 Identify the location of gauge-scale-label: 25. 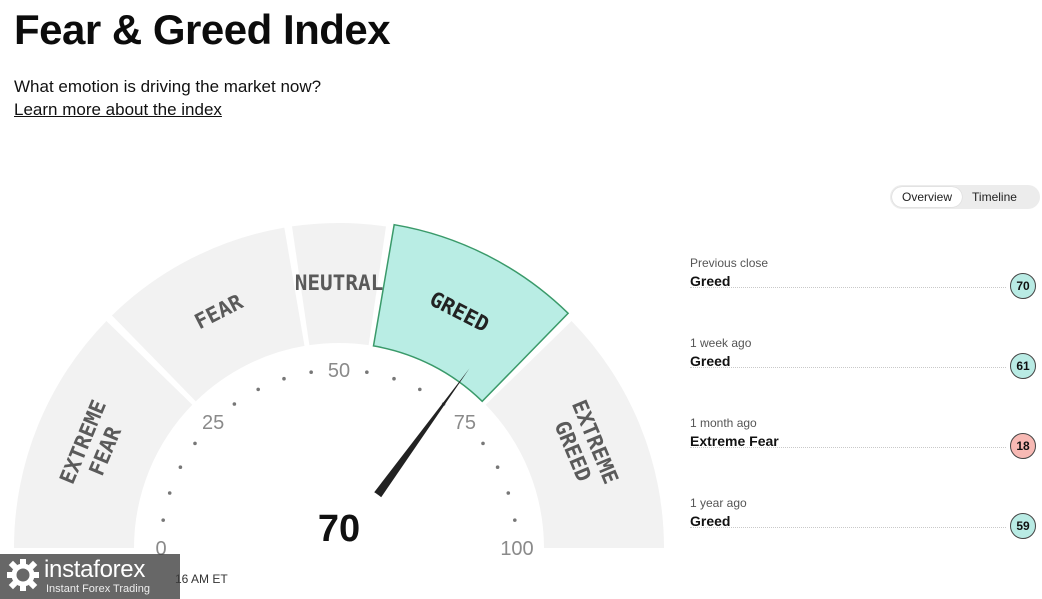
(213, 423).